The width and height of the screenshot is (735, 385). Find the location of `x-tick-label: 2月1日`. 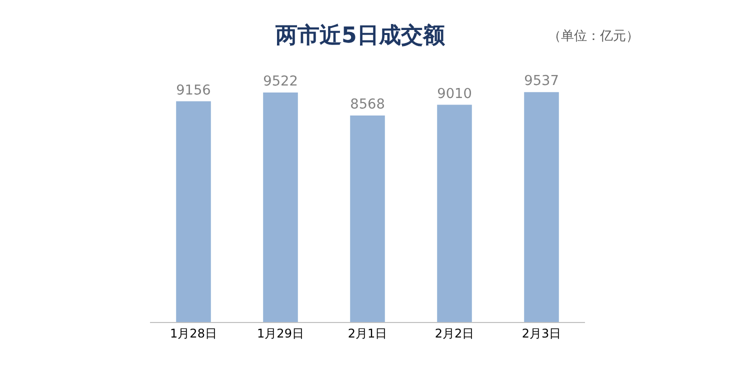

x-tick-label: 2月1日 is located at coordinates (368, 333).